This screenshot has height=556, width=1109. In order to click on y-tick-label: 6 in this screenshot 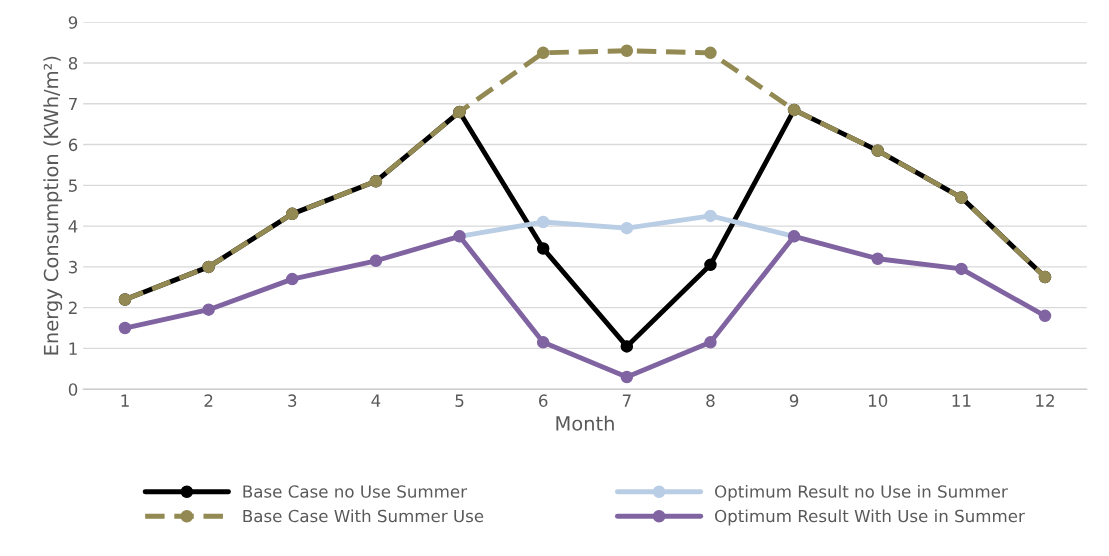, I will do `click(73, 145)`.